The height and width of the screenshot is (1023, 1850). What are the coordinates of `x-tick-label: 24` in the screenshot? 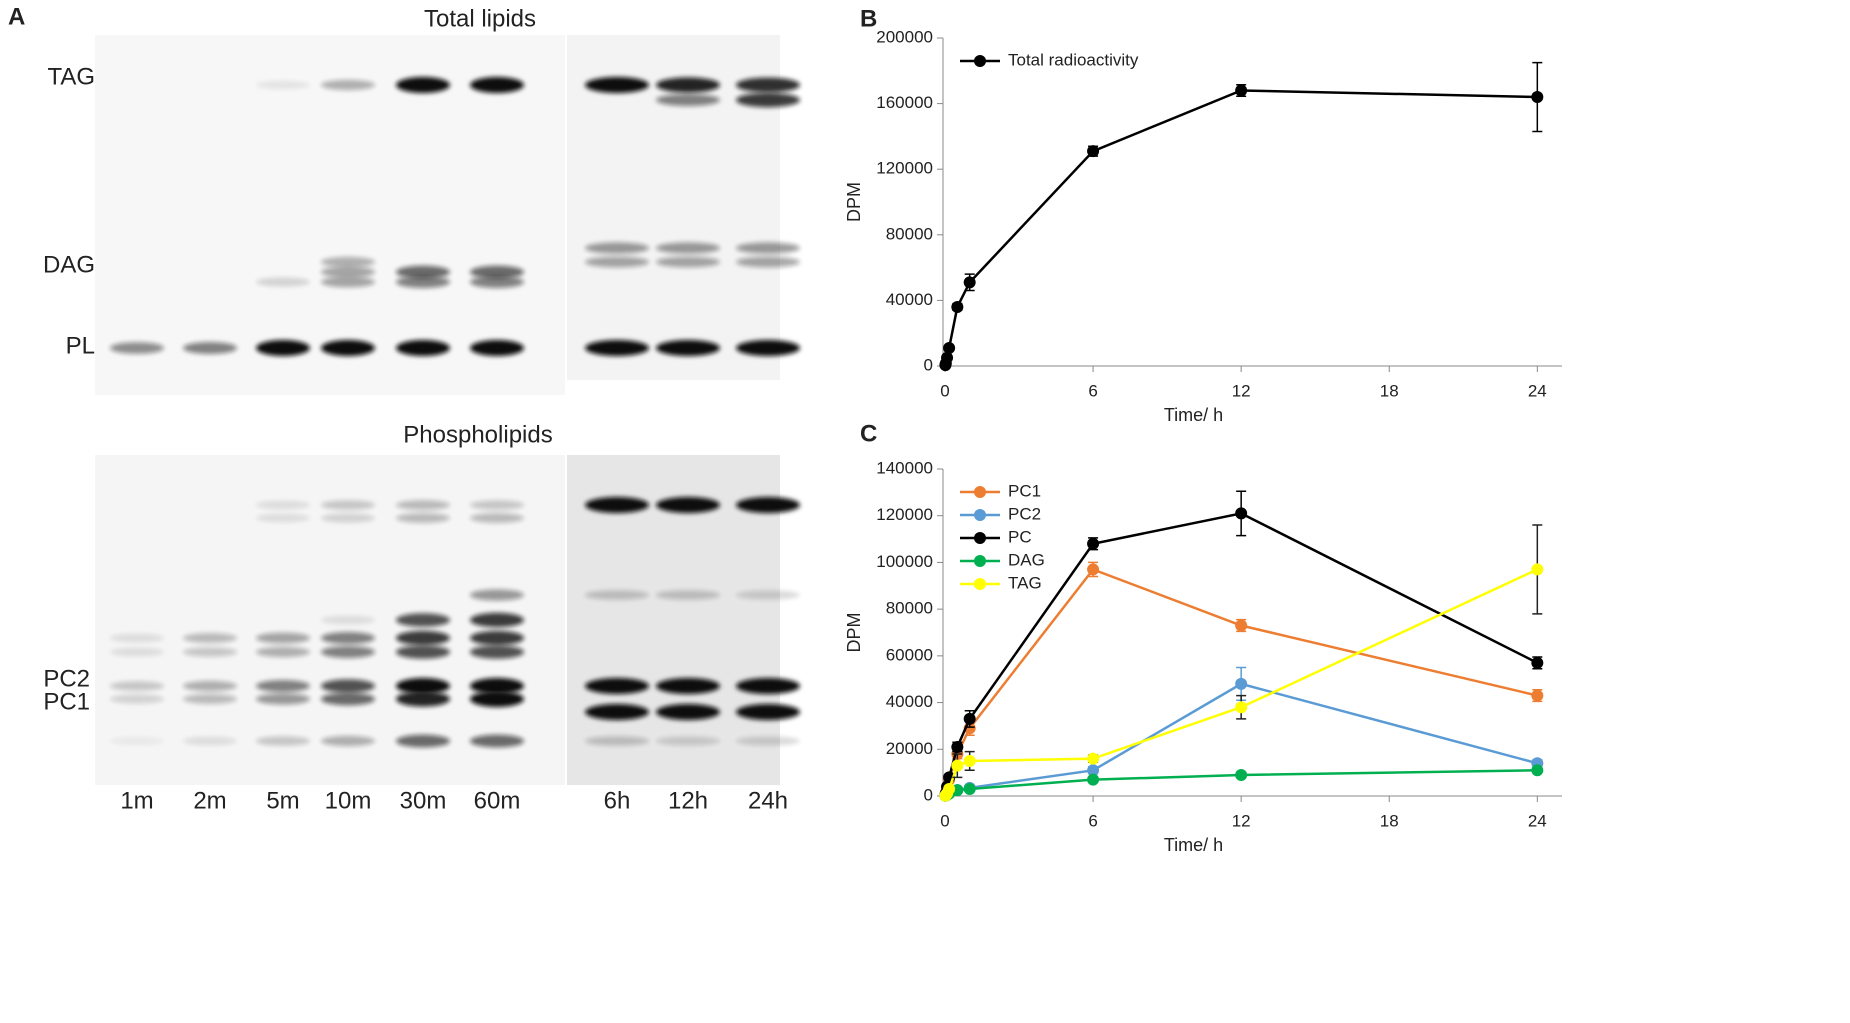 It's located at (1537, 390).